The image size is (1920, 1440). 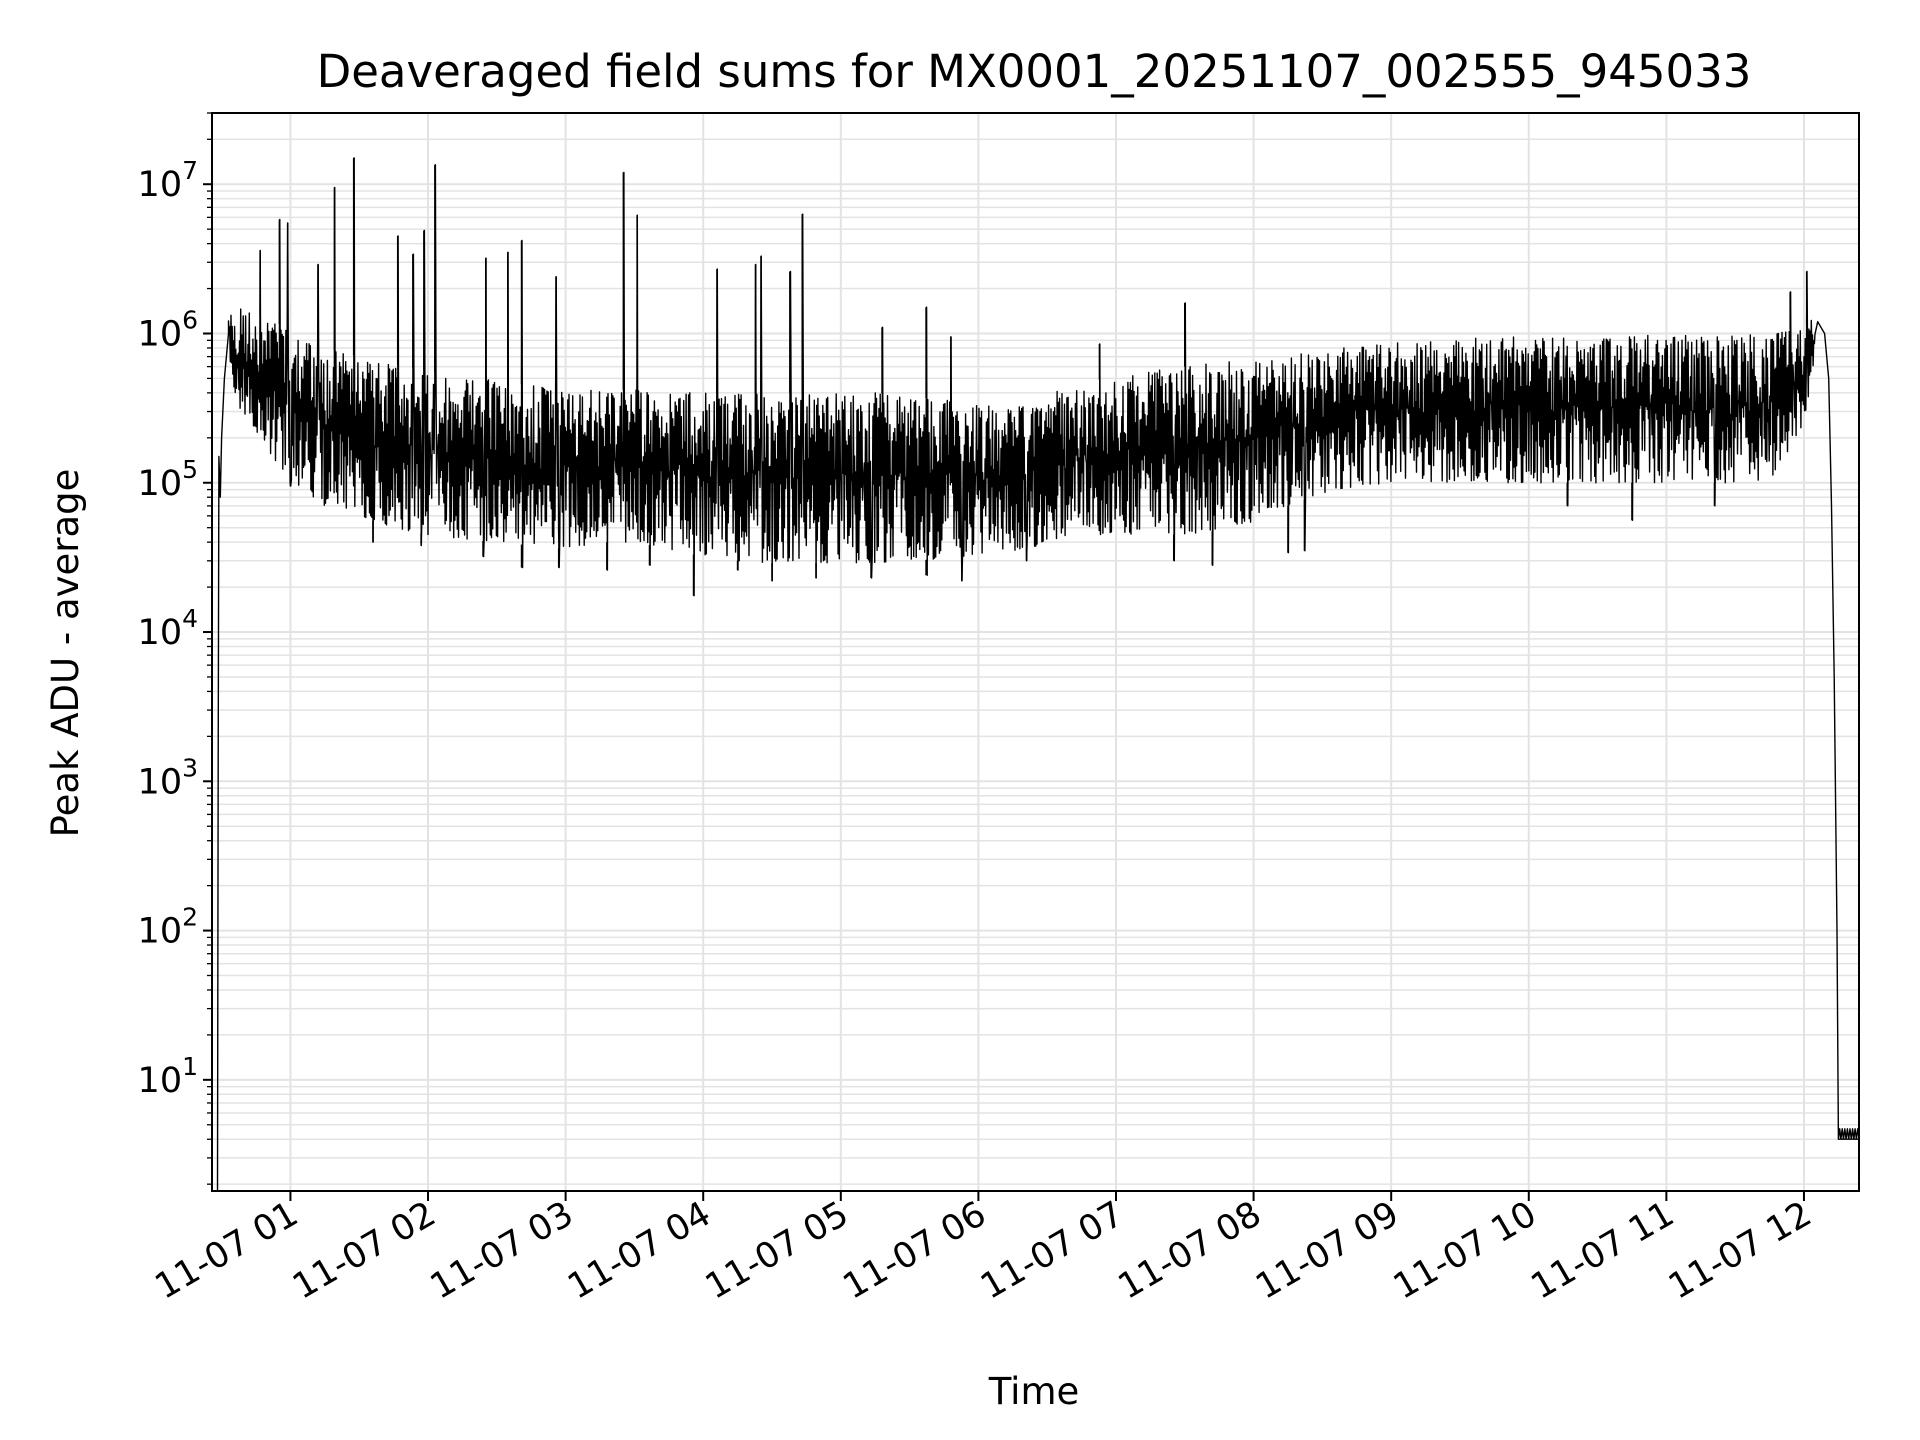 I want to click on x-axis-label: Time, so click(x=1034, y=1391).